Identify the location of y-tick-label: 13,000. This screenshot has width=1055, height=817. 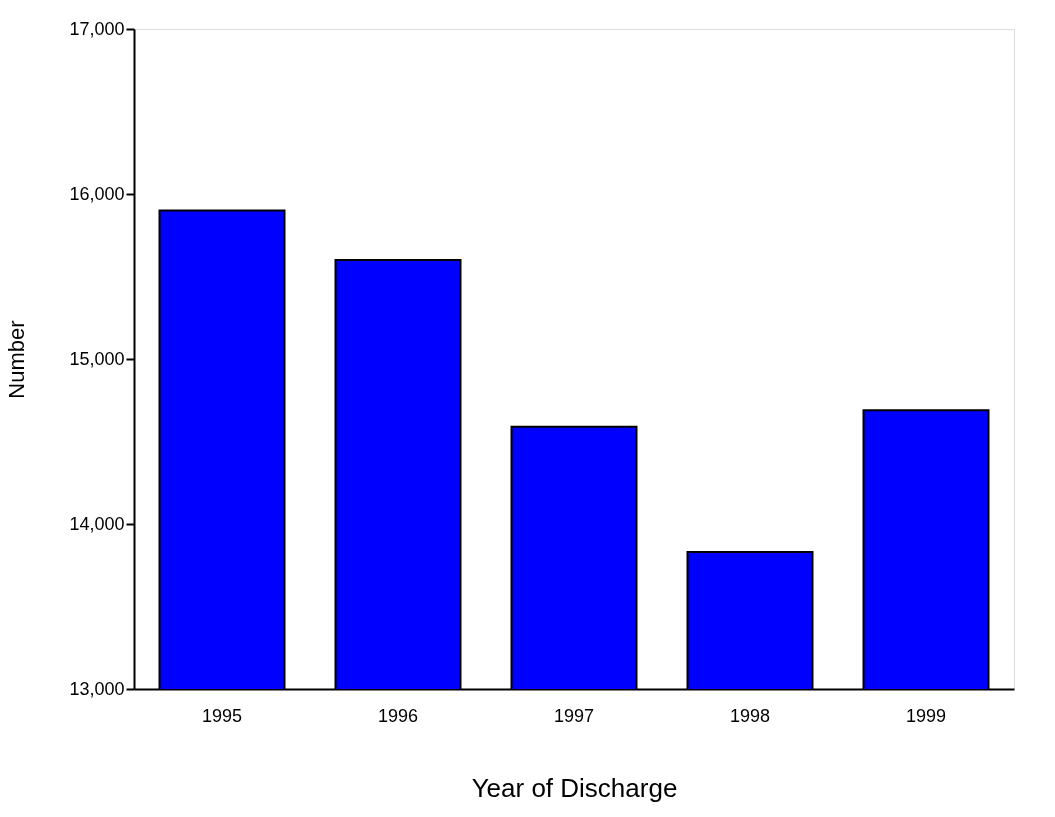
(97, 688).